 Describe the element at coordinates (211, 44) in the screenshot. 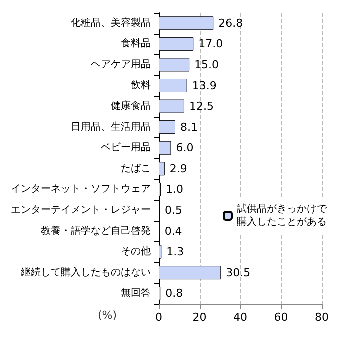

I see `text: 17.0` at that location.